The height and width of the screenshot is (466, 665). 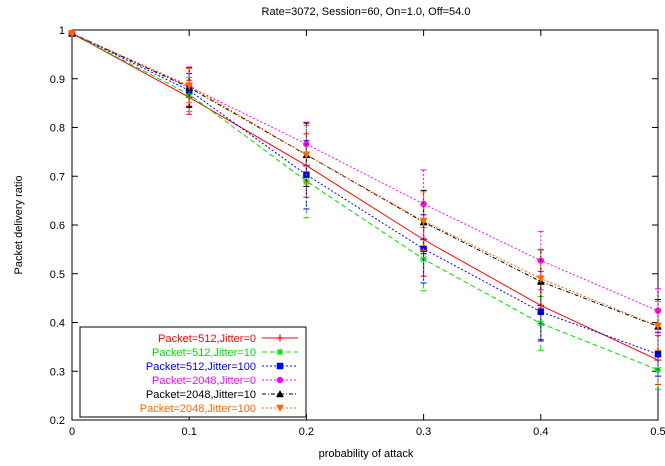 I want to click on y-tick-label: 0.8, so click(x=57, y=129).